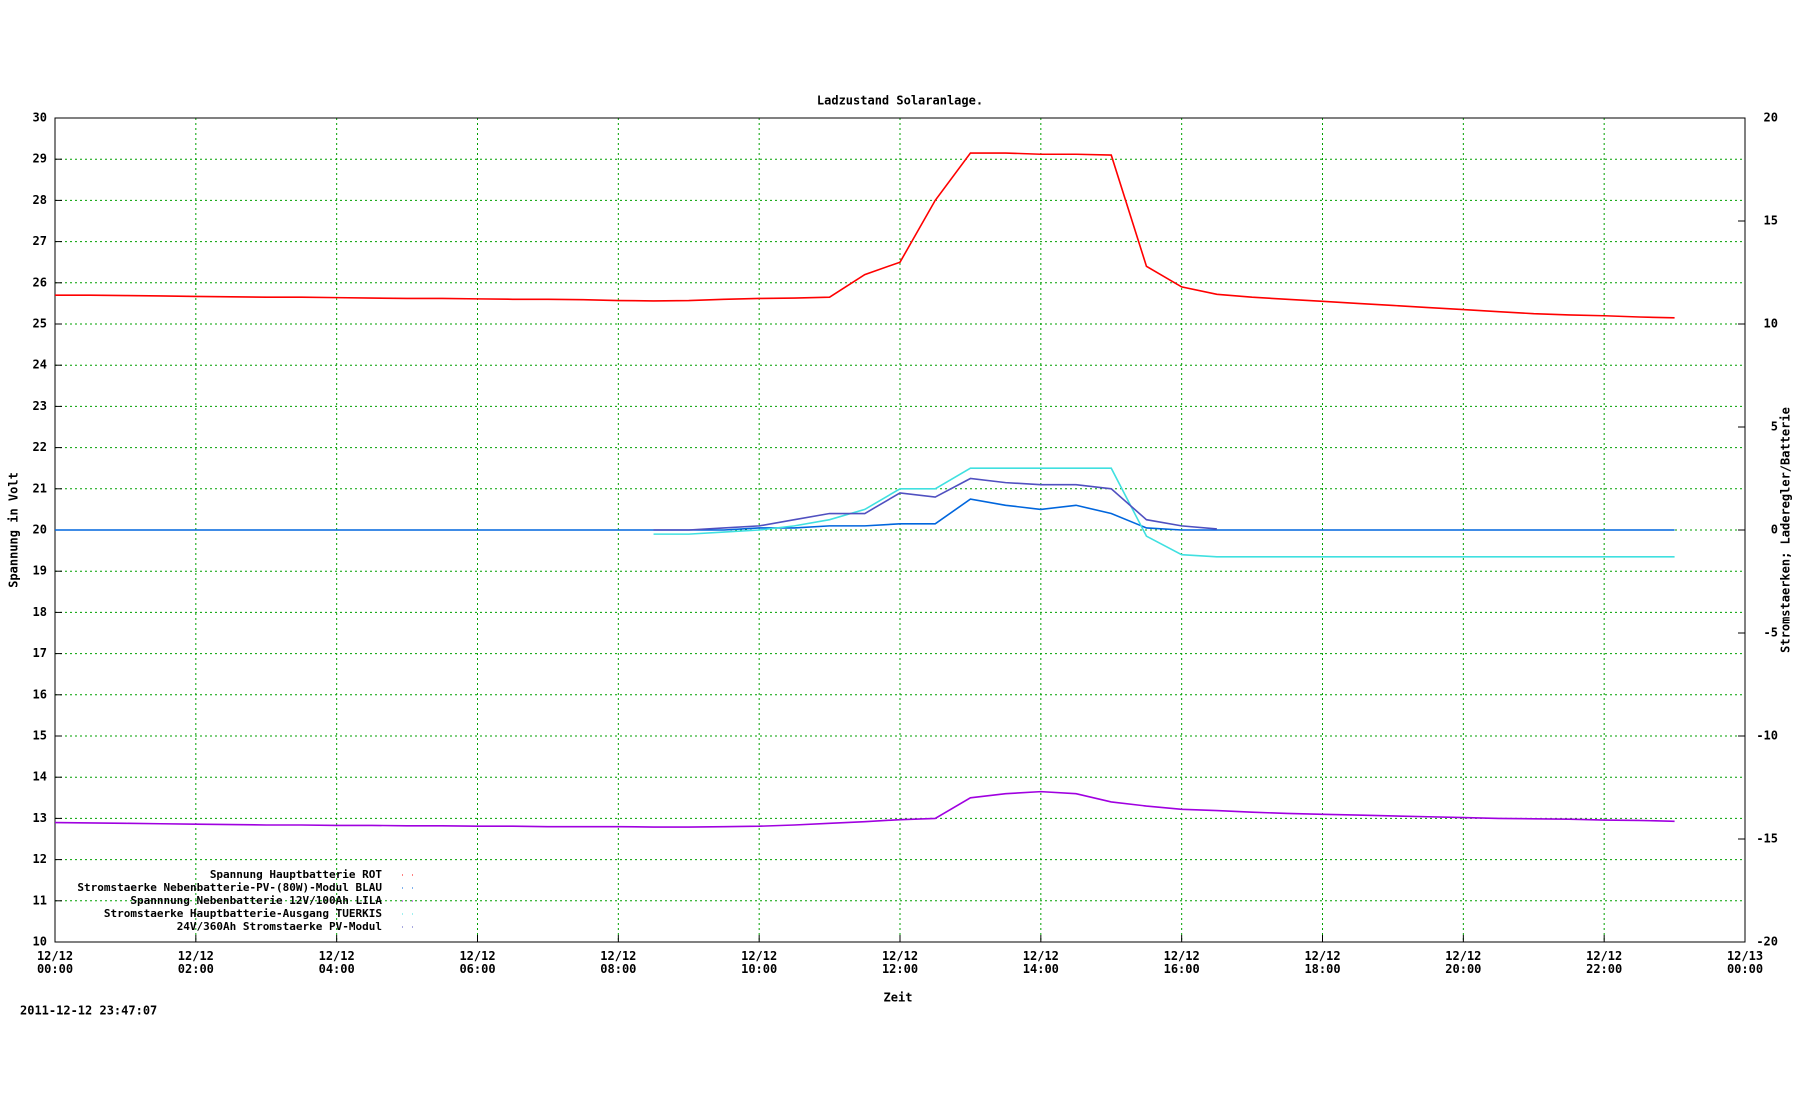 The height and width of the screenshot is (1100, 1800). What do you see at coordinates (1604, 962) in the screenshot?
I see `x-tick-label: 12/12 22:00` at bounding box center [1604, 962].